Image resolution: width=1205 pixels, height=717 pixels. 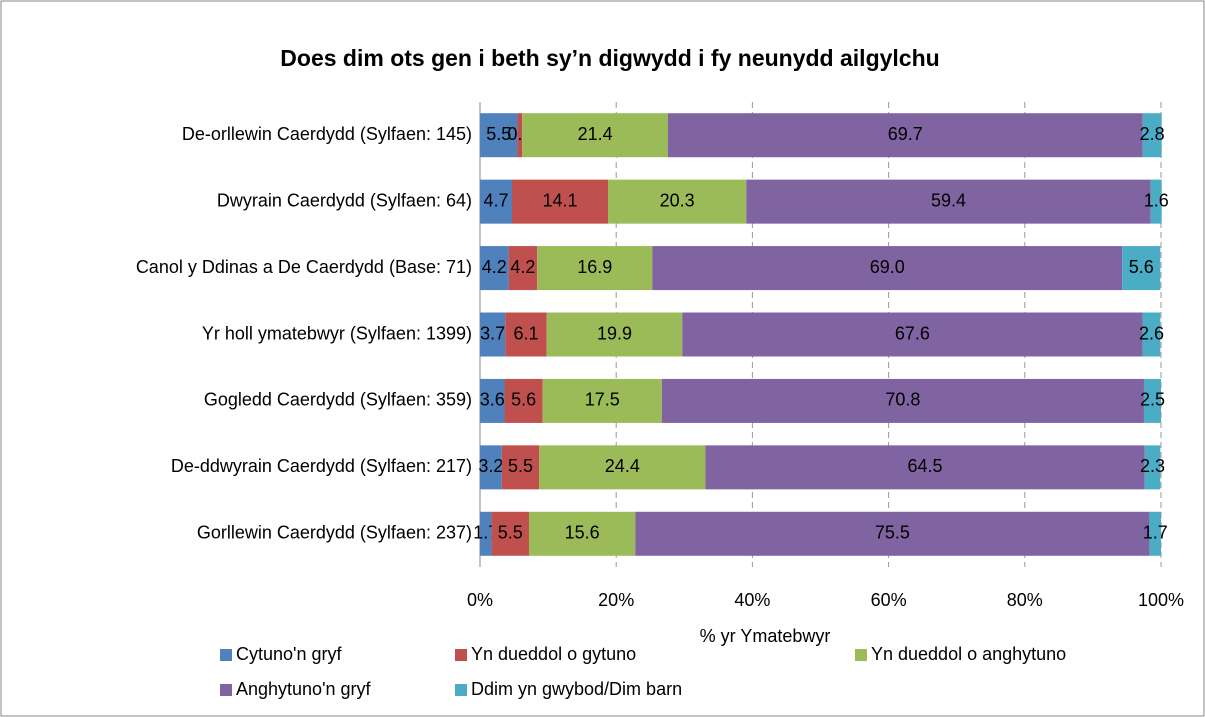 What do you see at coordinates (553, 654) in the screenshot?
I see `legend-label: Yn dueddol o gytuno` at bounding box center [553, 654].